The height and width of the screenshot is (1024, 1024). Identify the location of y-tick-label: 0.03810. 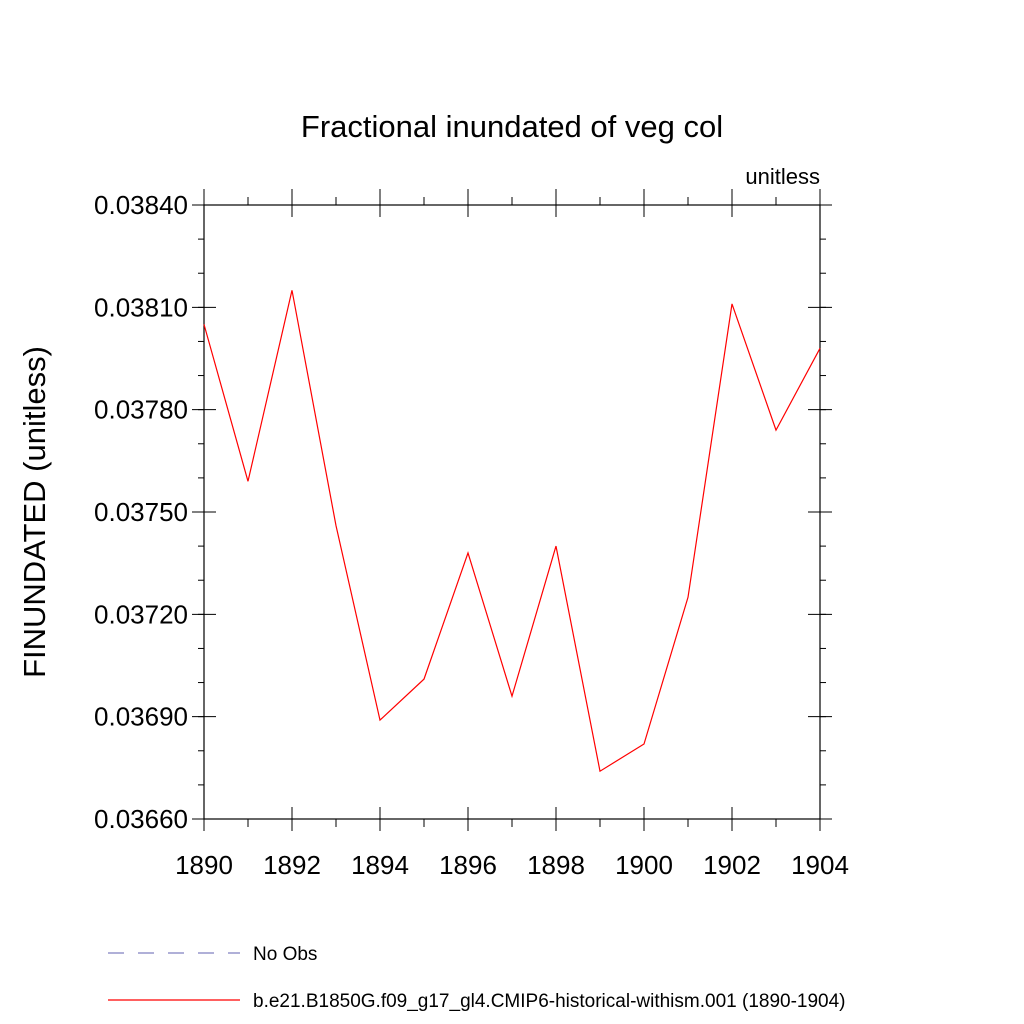
(141, 307).